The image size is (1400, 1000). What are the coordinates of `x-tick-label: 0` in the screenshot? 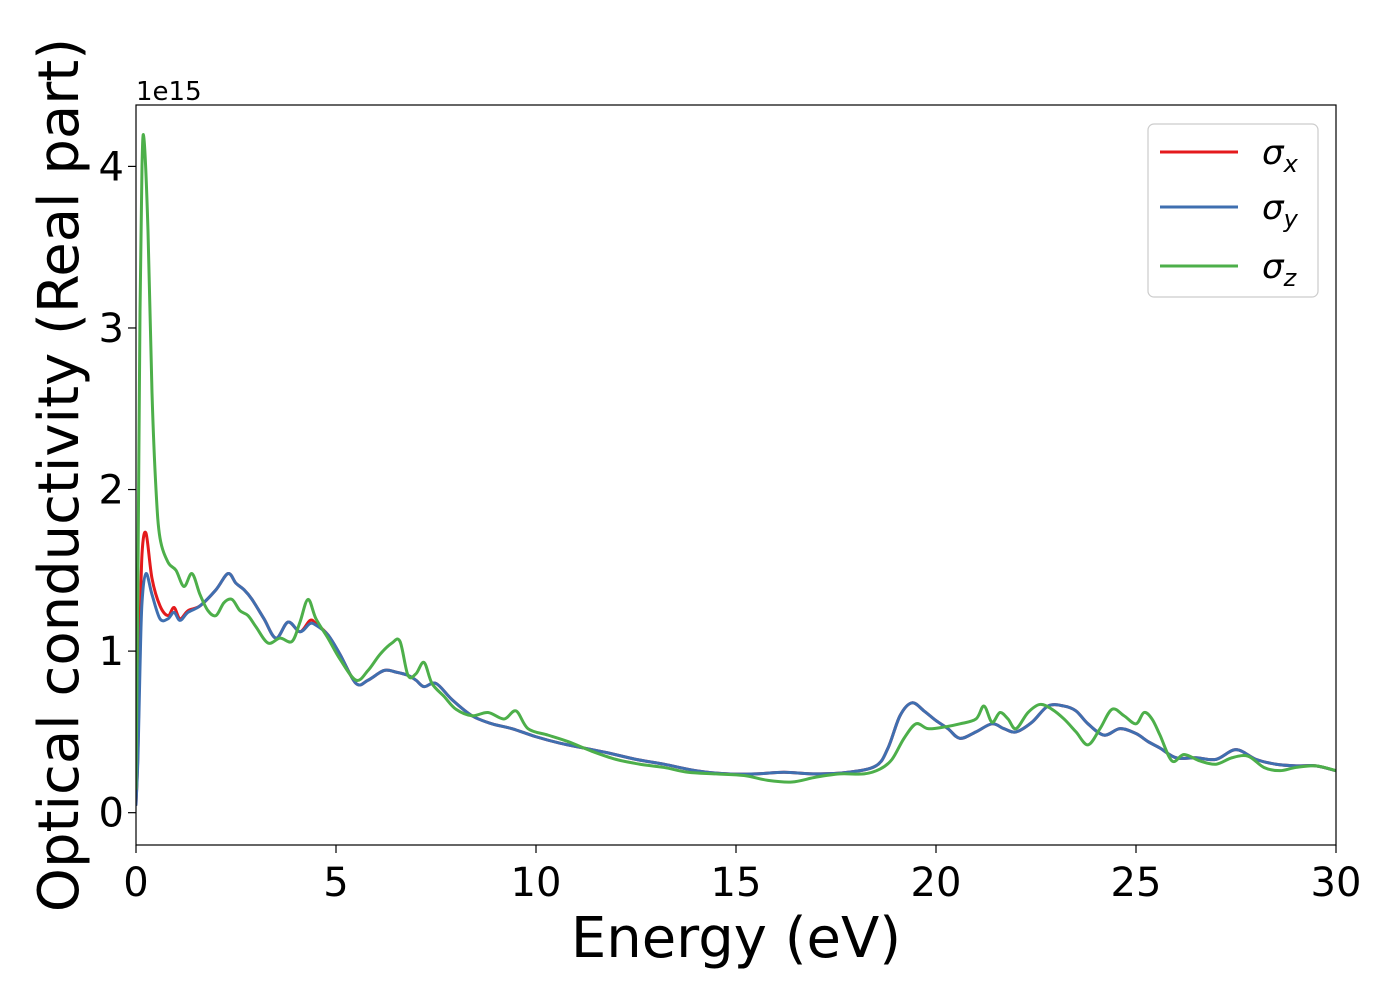 It's located at (135, 883).